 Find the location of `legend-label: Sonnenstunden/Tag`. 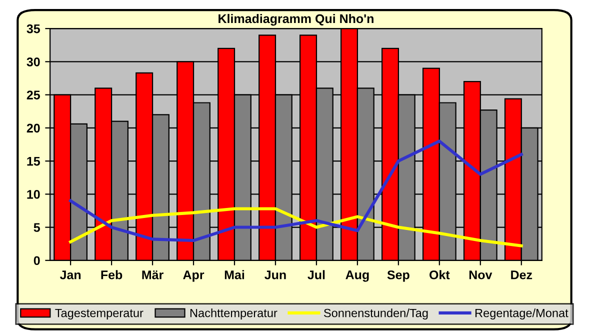

legend-label: Sonnenstunden/Tag is located at coordinates (376, 314).